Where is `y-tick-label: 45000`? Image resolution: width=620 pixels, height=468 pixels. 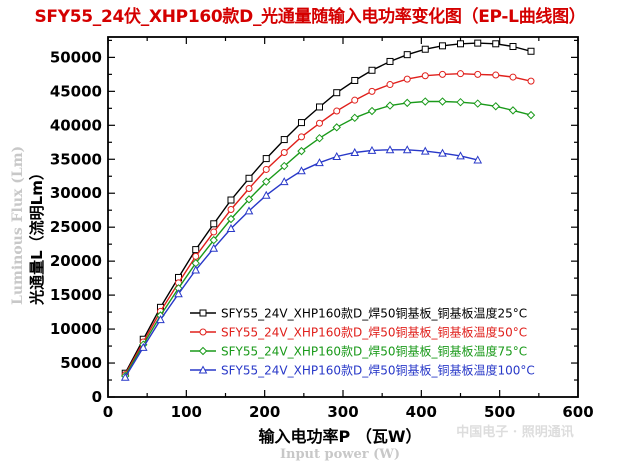 y-tick-label: 45000 is located at coordinates (76, 91).